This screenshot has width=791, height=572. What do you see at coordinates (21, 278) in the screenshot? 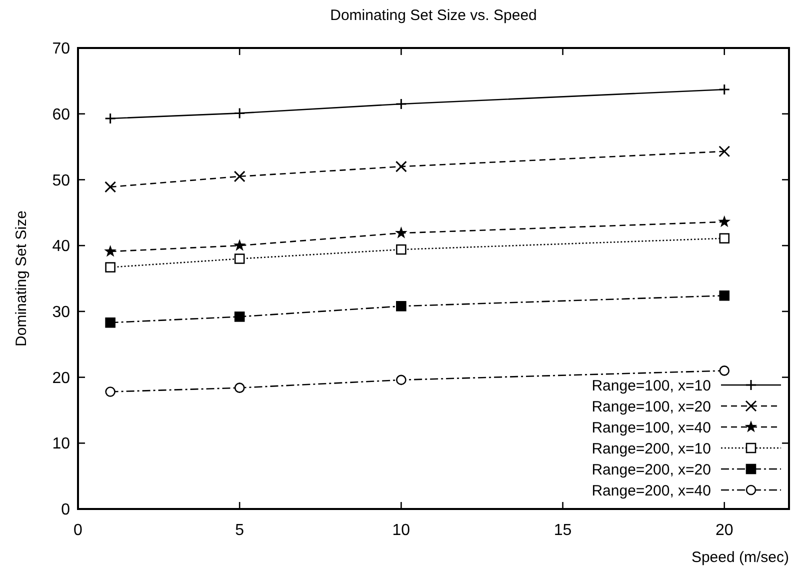
I see `y-axis-title: Dominating Set Size` at bounding box center [21, 278].